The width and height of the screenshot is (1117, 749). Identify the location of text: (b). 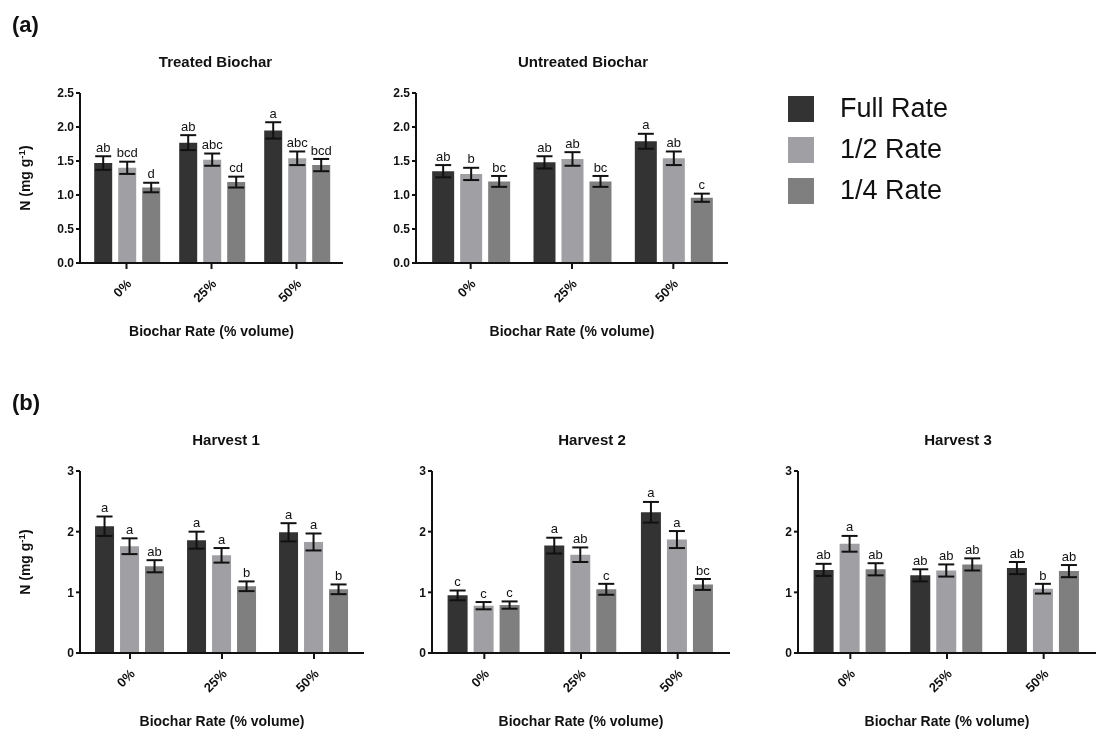
(26, 403).